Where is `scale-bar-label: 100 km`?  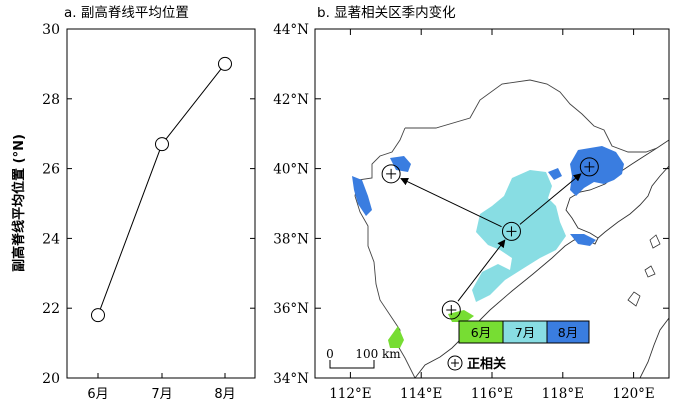 scale-bar-label: 100 km is located at coordinates (378, 354).